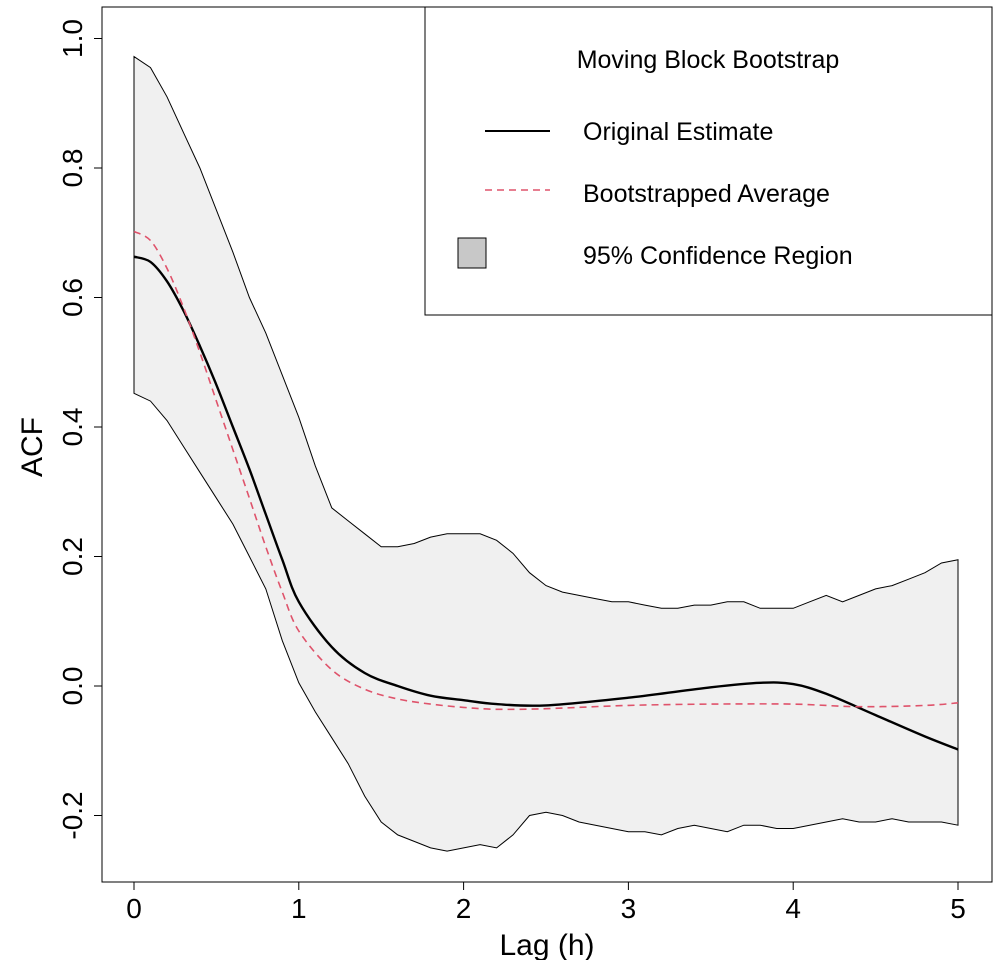  What do you see at coordinates (958, 908) in the screenshot?
I see `x-tick-label: 5` at bounding box center [958, 908].